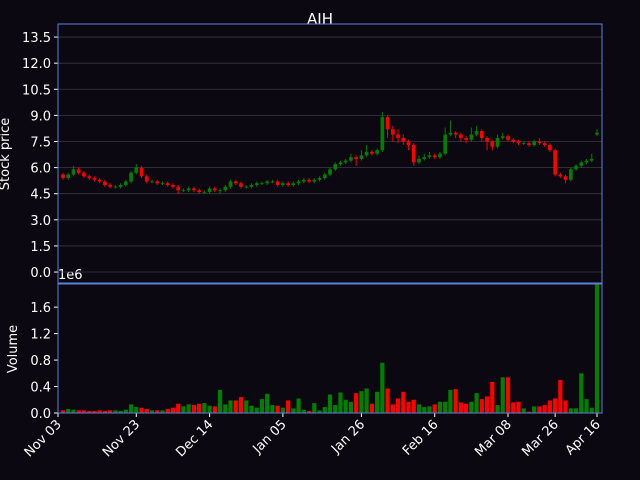  I want to click on y-tick-label: 6.0, so click(40, 169).